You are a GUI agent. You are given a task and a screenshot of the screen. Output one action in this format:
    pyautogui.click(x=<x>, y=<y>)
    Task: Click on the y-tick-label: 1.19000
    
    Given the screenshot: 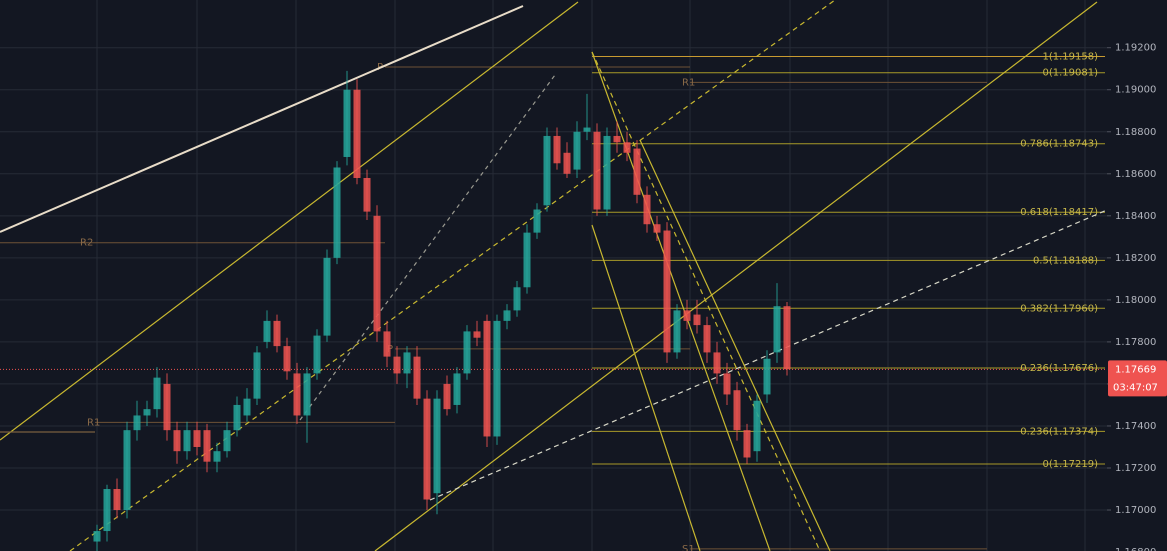 What is the action you would take?
    pyautogui.click(x=1135, y=90)
    